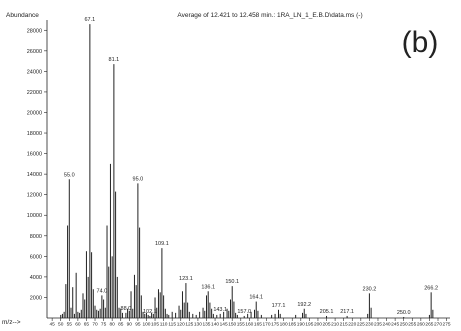 This screenshot has height=331, width=461. I want to click on x-tick-label: 195, so click(309, 324).